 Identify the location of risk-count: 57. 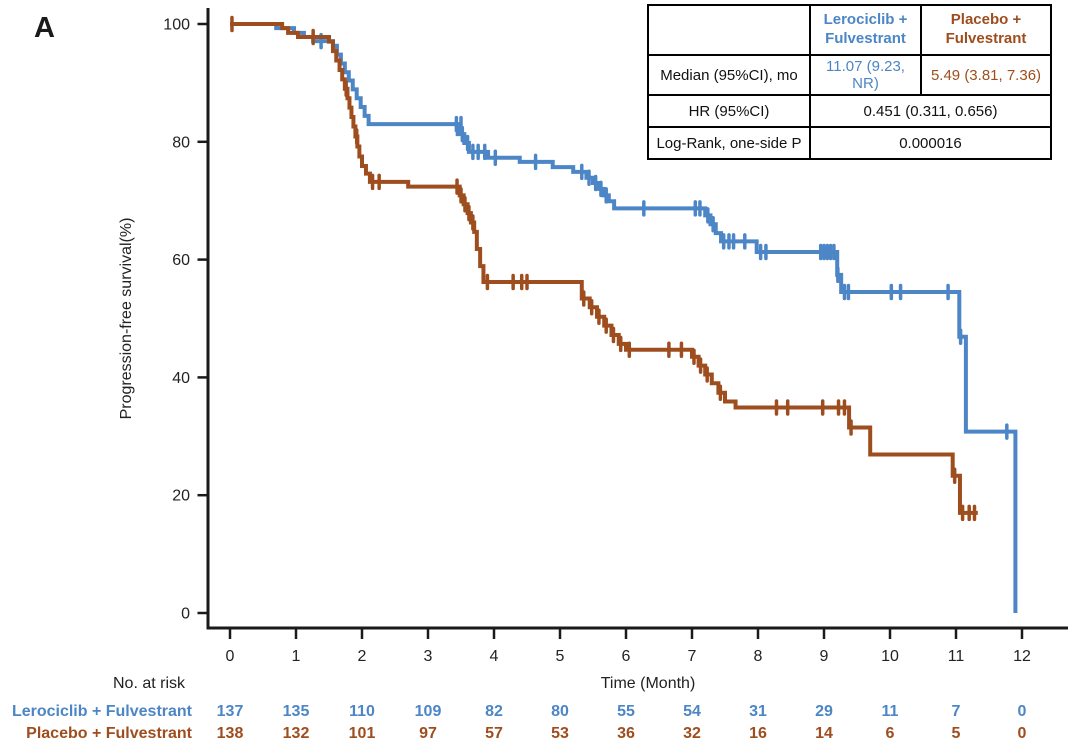
(494, 733).